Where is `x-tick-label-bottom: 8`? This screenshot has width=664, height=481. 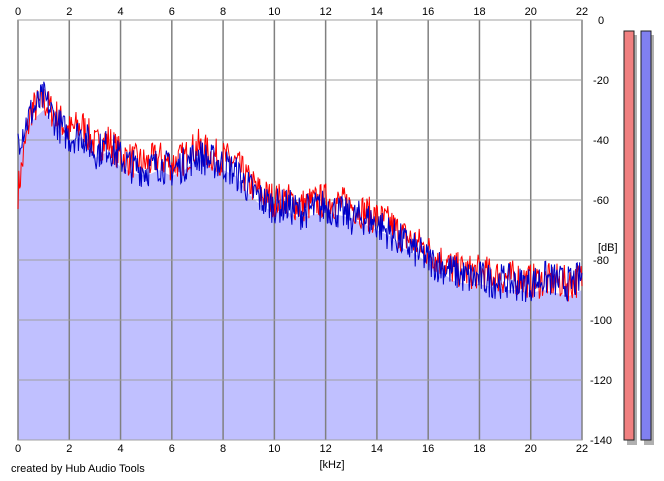 x-tick-label-bottom: 8 is located at coordinates (223, 449).